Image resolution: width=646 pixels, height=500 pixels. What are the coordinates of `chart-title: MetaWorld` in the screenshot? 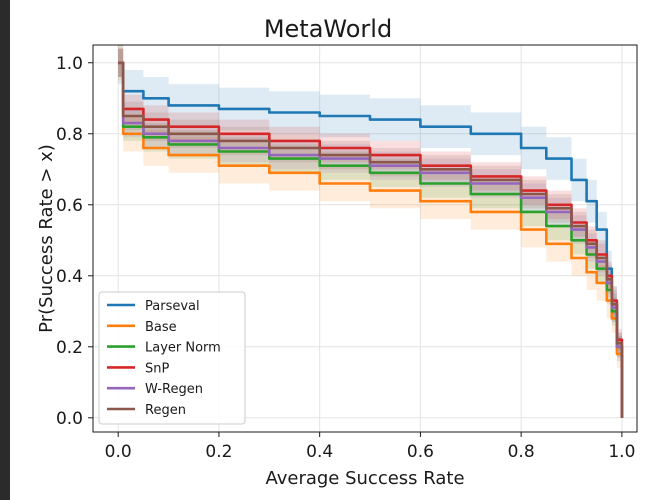 It's located at (328, 29).